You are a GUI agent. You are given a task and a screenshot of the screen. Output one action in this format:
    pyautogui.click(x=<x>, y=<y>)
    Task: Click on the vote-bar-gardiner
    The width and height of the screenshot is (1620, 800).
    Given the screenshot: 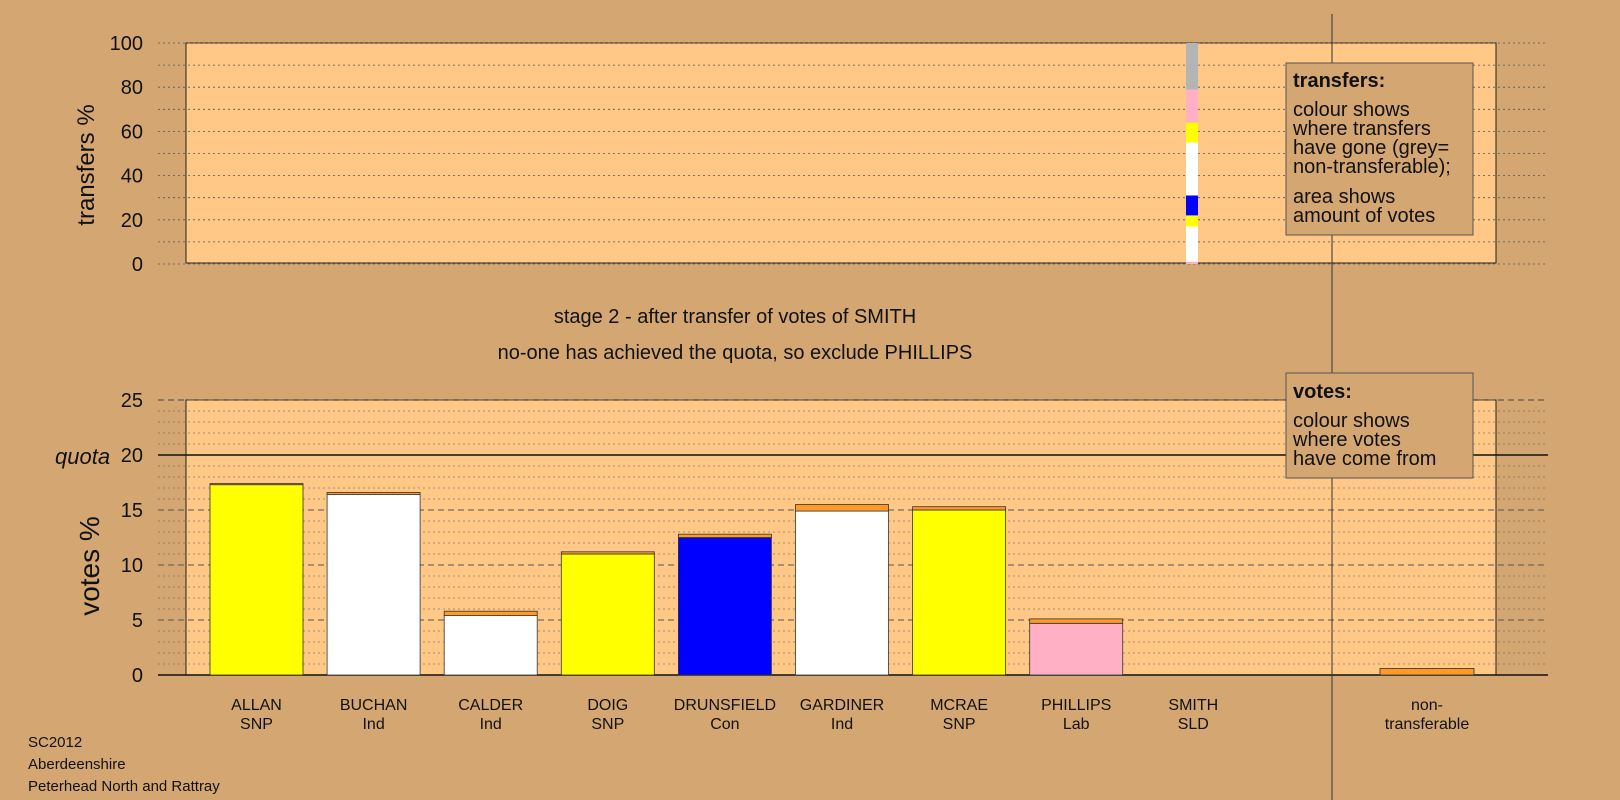 What is the action you would take?
    pyautogui.click(x=842, y=593)
    